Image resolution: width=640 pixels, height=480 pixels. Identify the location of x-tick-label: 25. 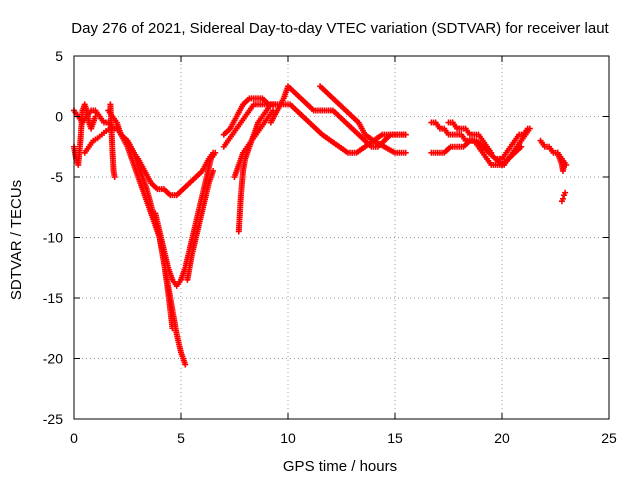
(609, 438).